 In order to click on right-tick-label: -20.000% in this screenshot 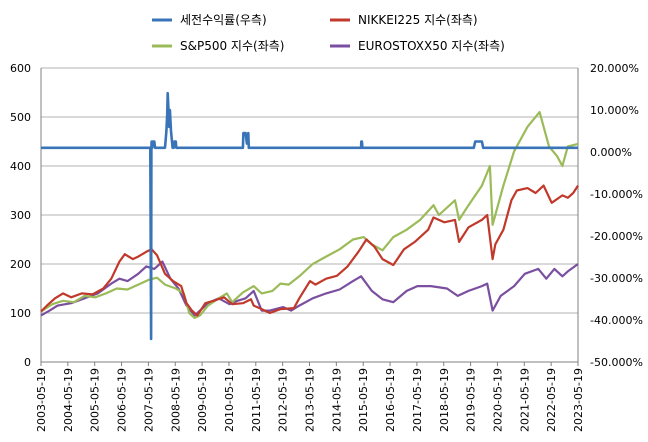, I will do `click(616, 236)`.